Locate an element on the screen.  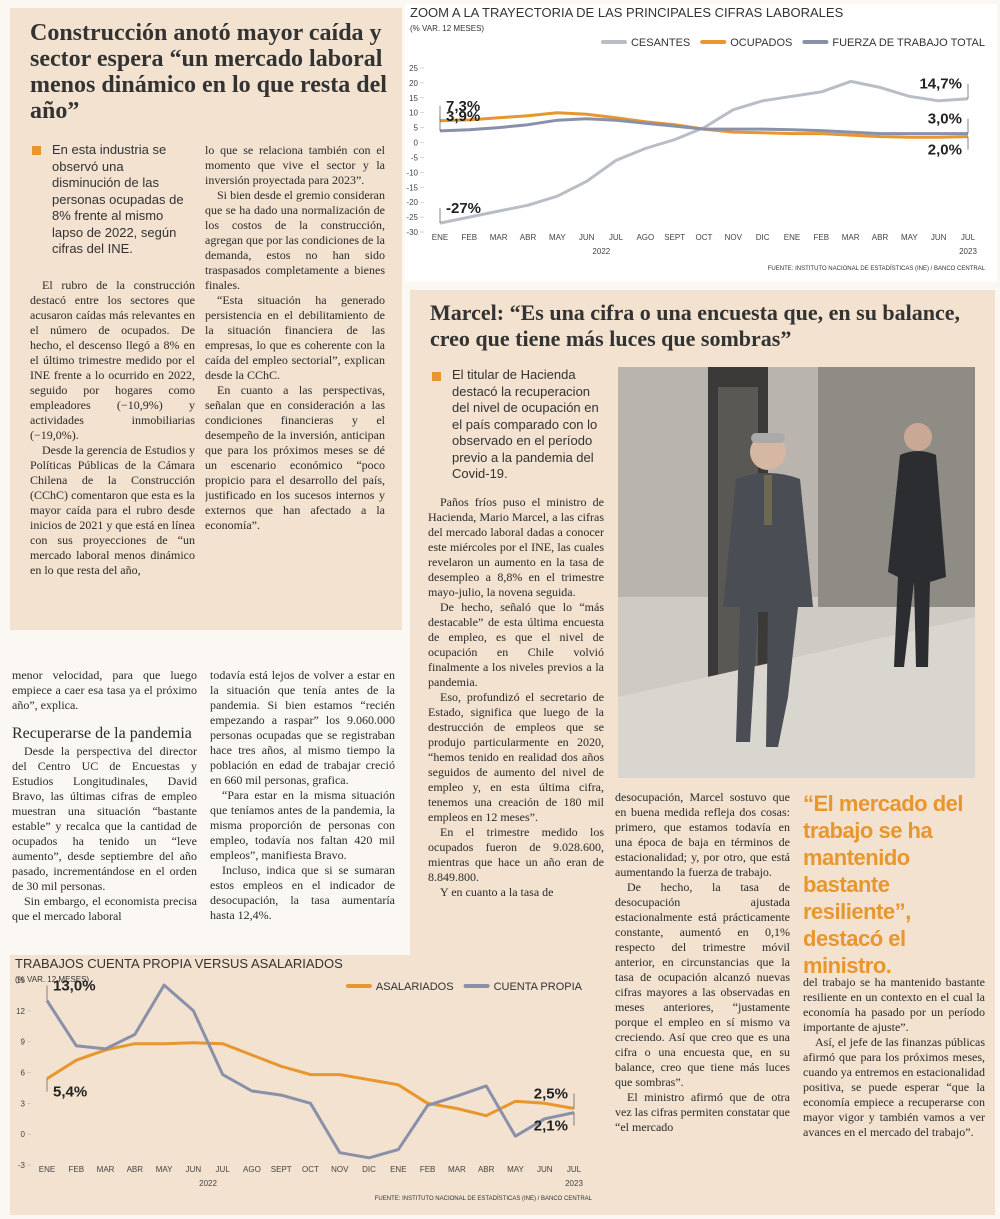
y-tick-label: 20 is located at coordinates (413, 83).